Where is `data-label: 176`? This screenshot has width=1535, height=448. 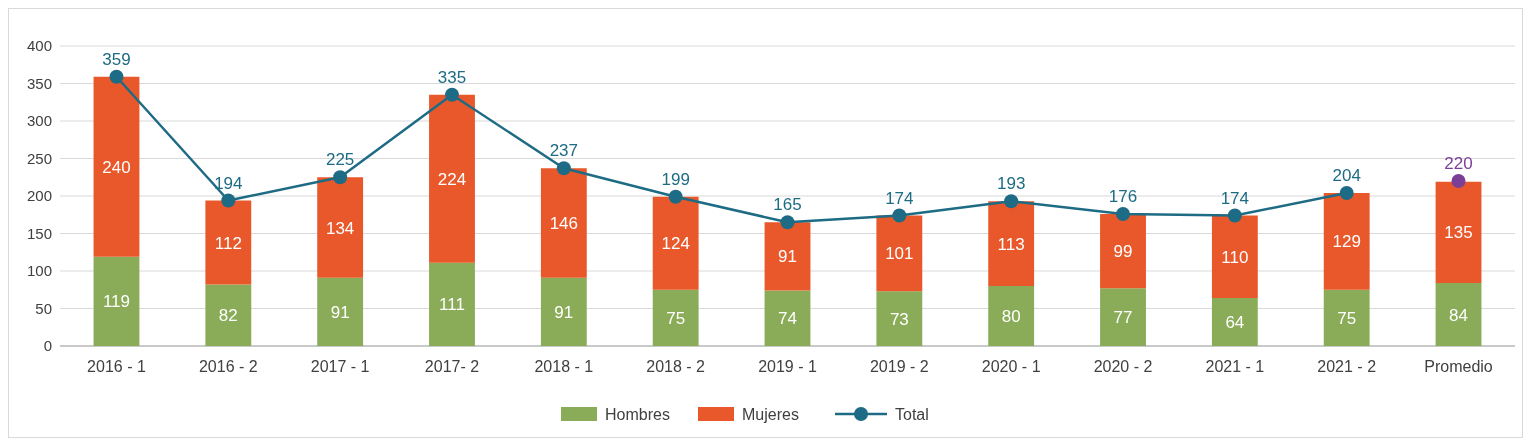
data-label: 176 is located at coordinates (1123, 196).